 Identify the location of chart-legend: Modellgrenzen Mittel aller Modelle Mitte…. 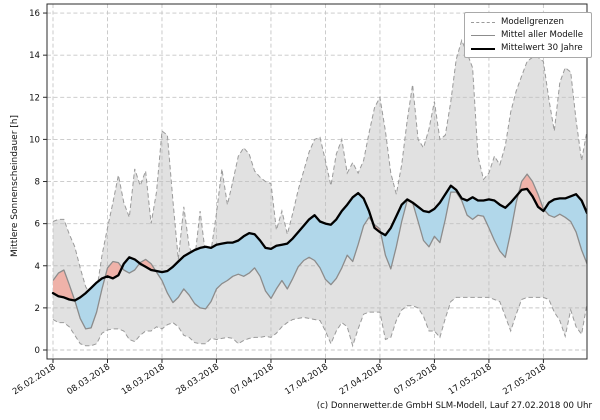
(528, 35).